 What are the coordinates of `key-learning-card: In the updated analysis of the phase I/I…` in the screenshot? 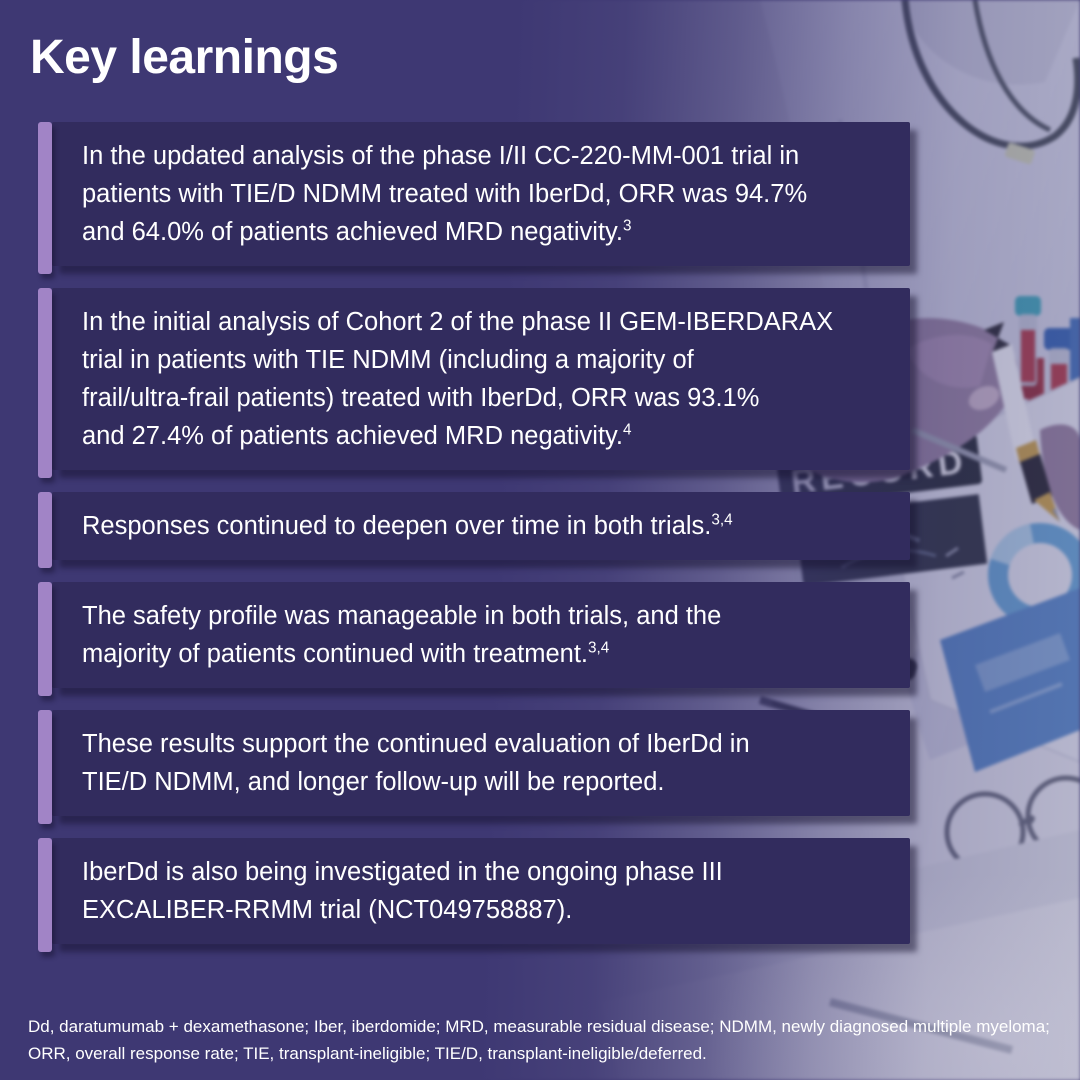 It's located at (474, 198).